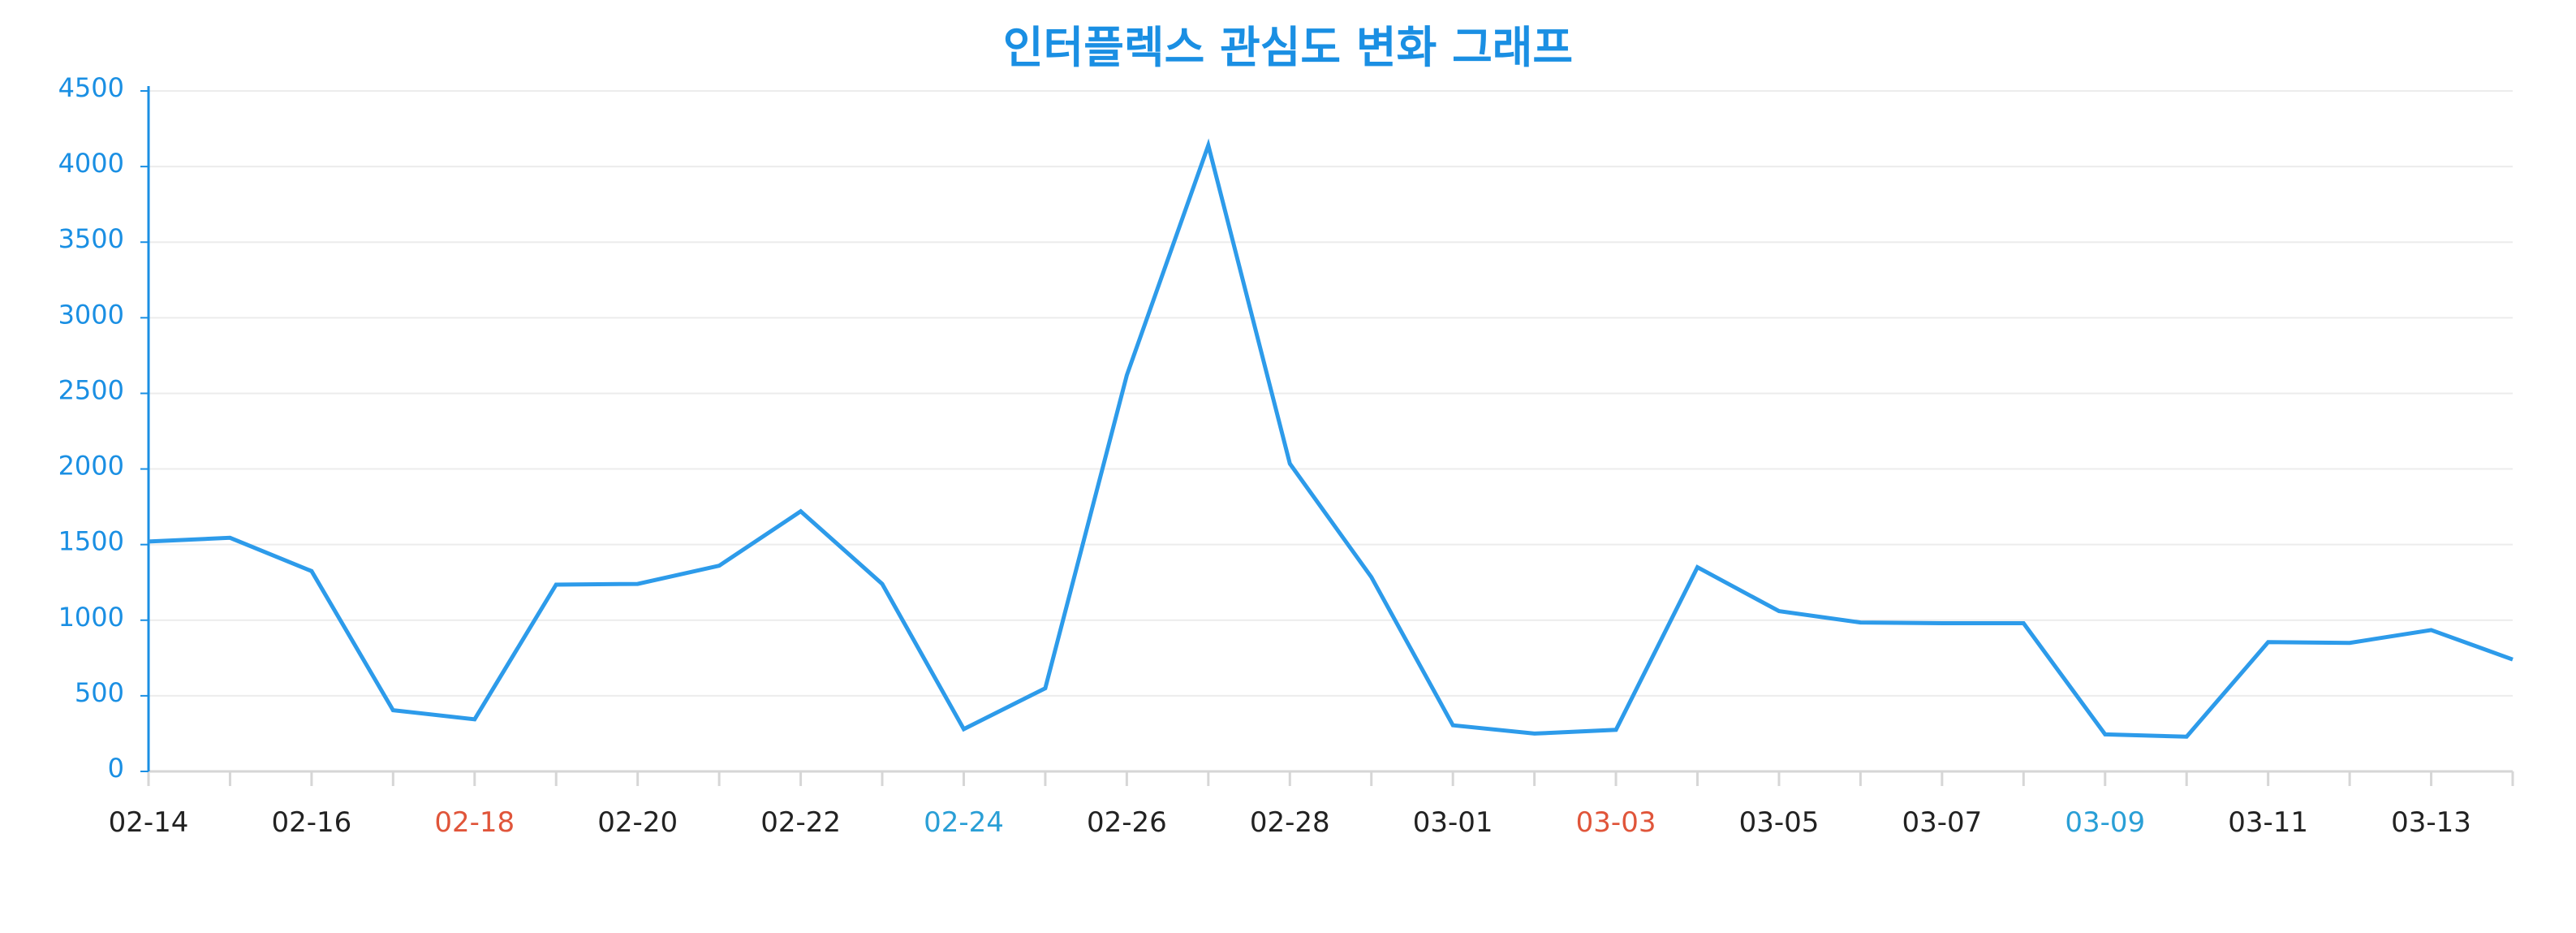  What do you see at coordinates (1290, 822) in the screenshot?
I see `x-tick-label-02-28: 02-28` at bounding box center [1290, 822].